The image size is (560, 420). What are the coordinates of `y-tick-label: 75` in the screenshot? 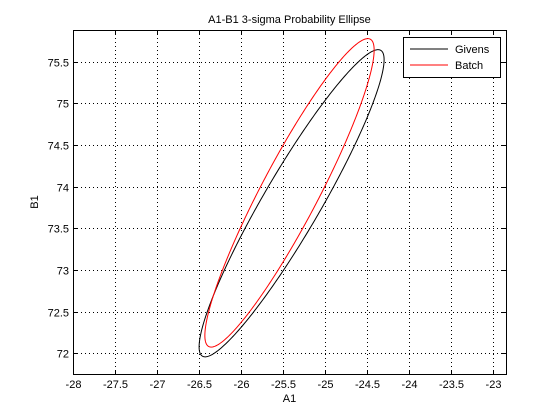 It's located at (63, 105).